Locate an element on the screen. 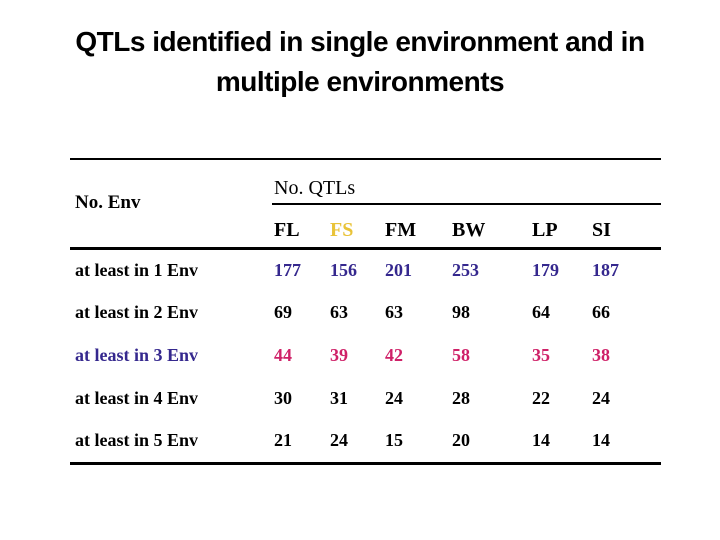 Image resolution: width=720 pixels, height=540 pixels. group-header-row: No. Env No. QTLs is located at coordinates (366, 204).